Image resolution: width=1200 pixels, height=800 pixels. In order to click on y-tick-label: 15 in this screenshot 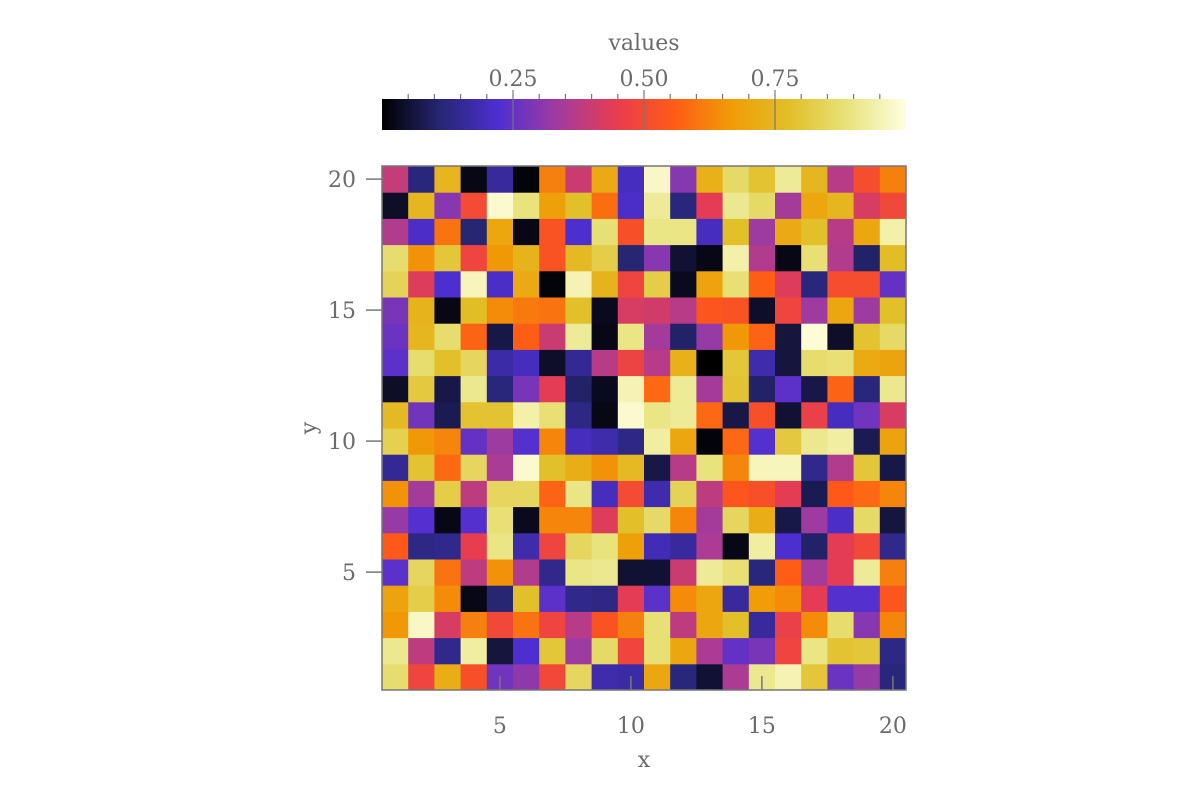, I will do `click(342, 311)`.